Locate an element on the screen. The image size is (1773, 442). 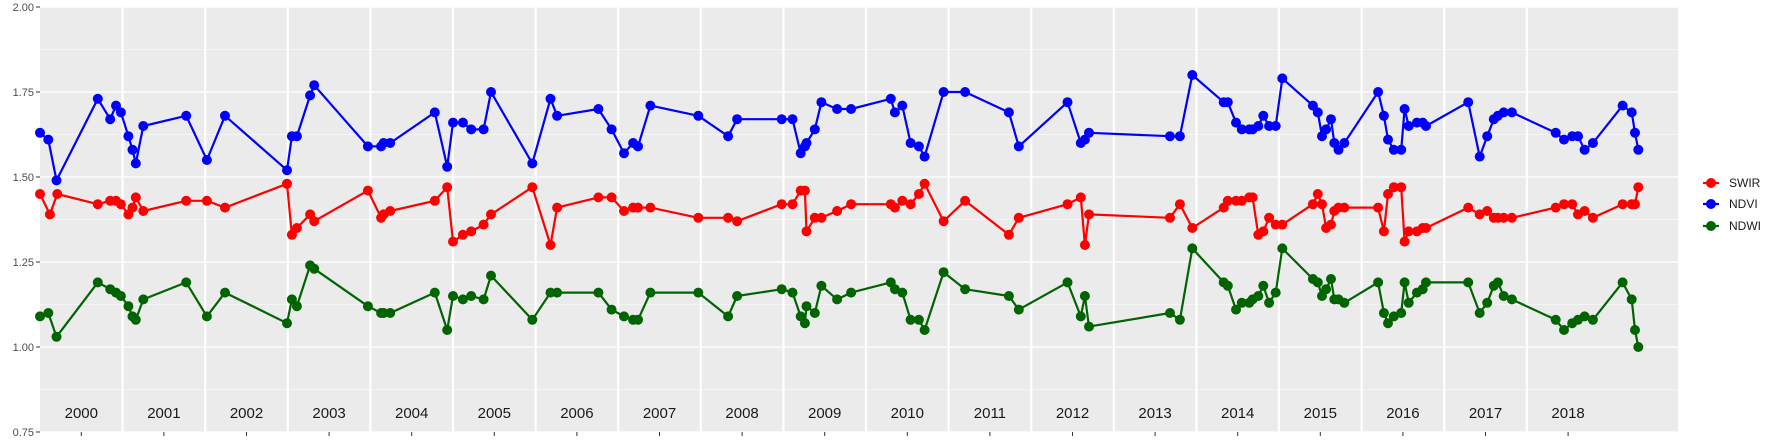
year-label-2007: 2007 is located at coordinates (659, 413).